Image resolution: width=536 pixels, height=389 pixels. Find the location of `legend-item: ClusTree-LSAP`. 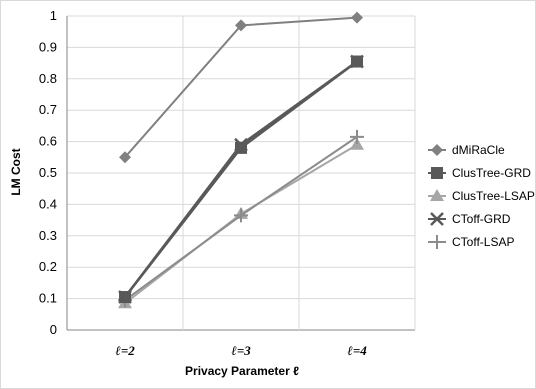

legend-item: ClusTree-LSAP is located at coordinates (481, 196).